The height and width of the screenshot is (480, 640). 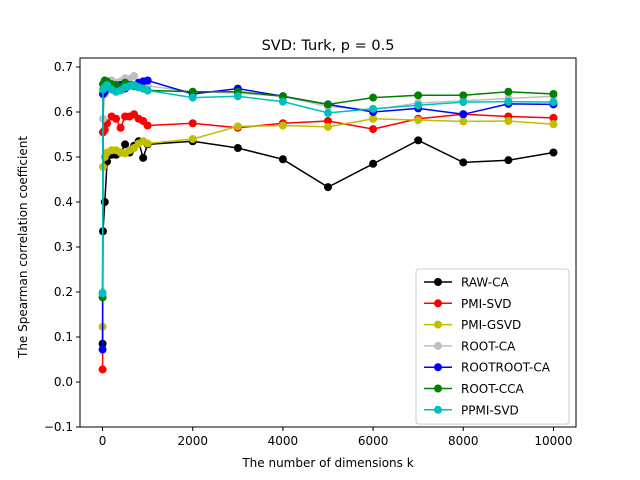 What do you see at coordinates (103, 441) in the screenshot?
I see `x-tick-label: 0` at bounding box center [103, 441].